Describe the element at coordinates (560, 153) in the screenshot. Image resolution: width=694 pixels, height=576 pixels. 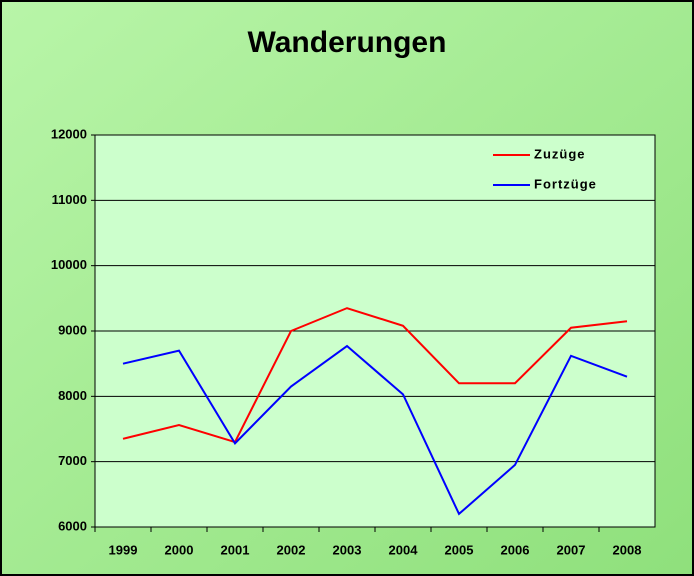
I see `legend-label: Zuzüge` at that location.